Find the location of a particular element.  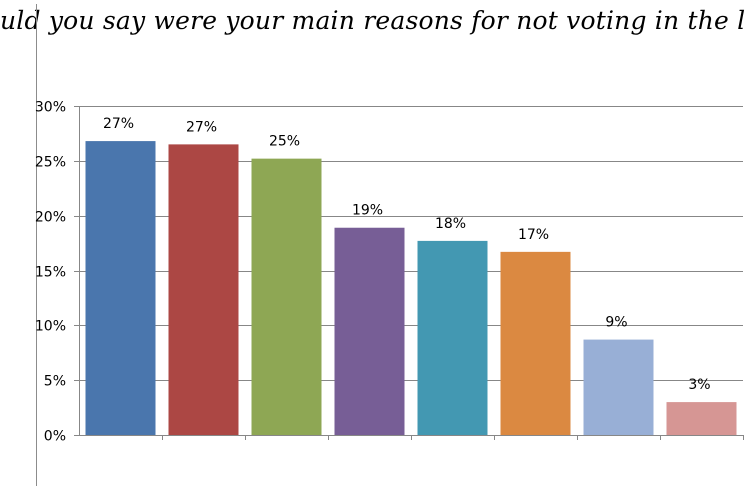

y-tick-label: 30% is located at coordinates (50, 108).